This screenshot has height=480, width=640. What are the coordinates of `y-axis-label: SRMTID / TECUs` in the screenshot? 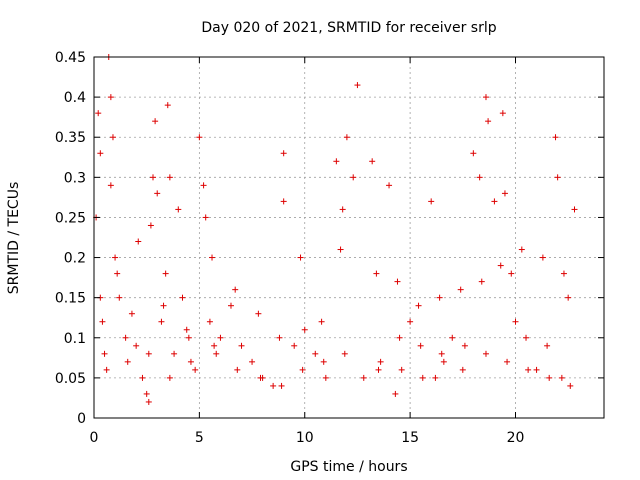 It's located at (14, 238).